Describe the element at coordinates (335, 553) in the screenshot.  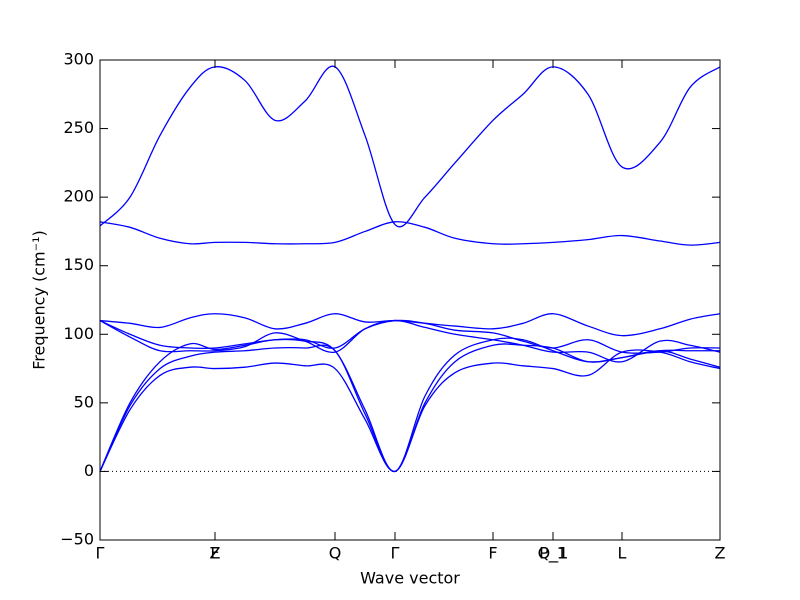
I see `x-tick-label: Q` at that location.